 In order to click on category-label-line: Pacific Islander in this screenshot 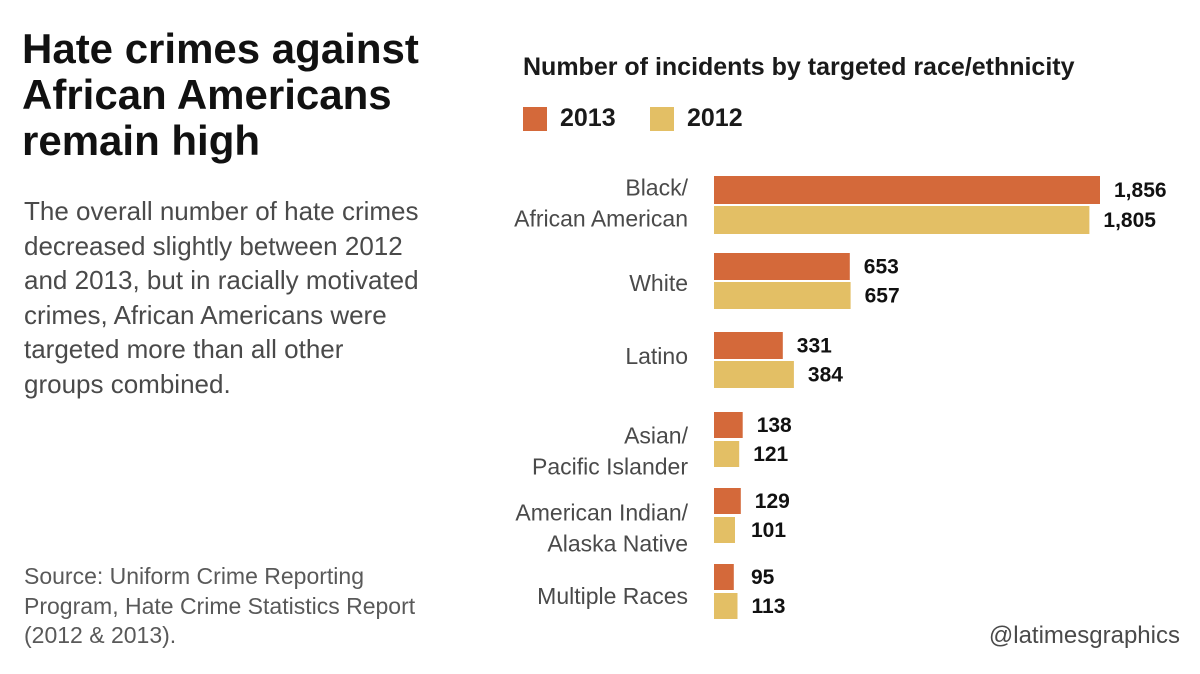, I will do `click(610, 467)`.